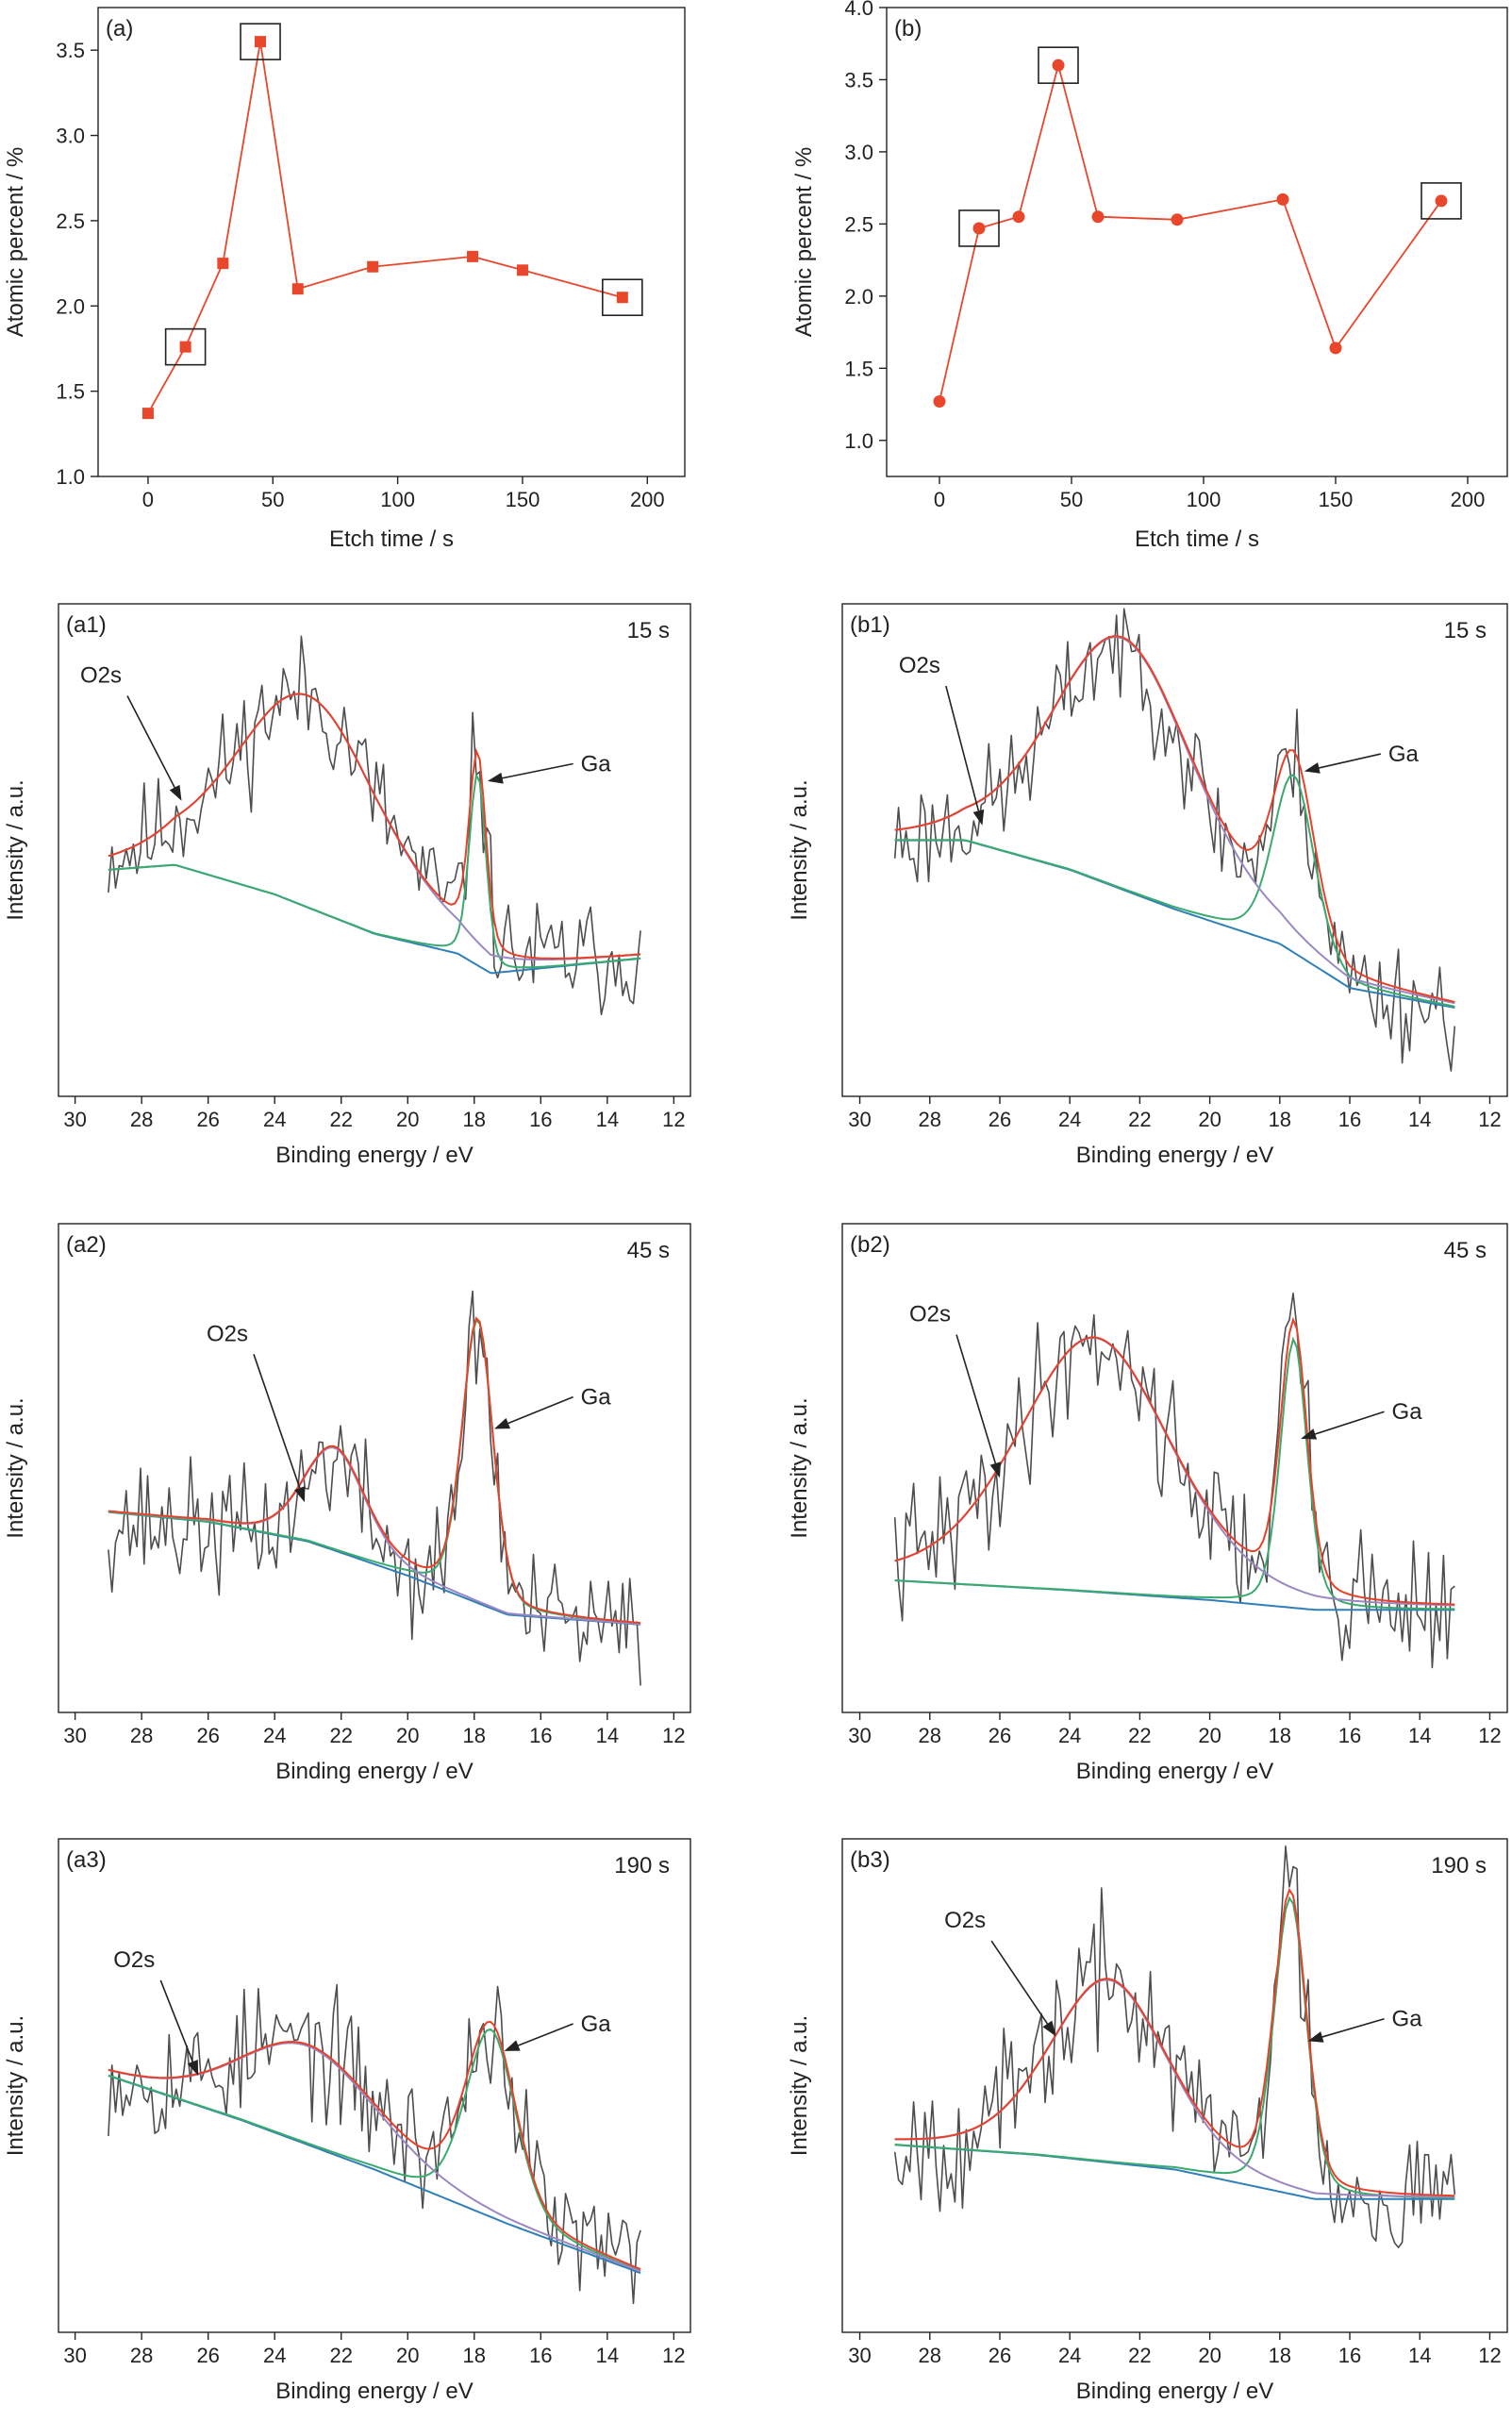  Describe the element at coordinates (804, 242) in the screenshot. I see `y-axis-label: Atomic percent / %` at that location.